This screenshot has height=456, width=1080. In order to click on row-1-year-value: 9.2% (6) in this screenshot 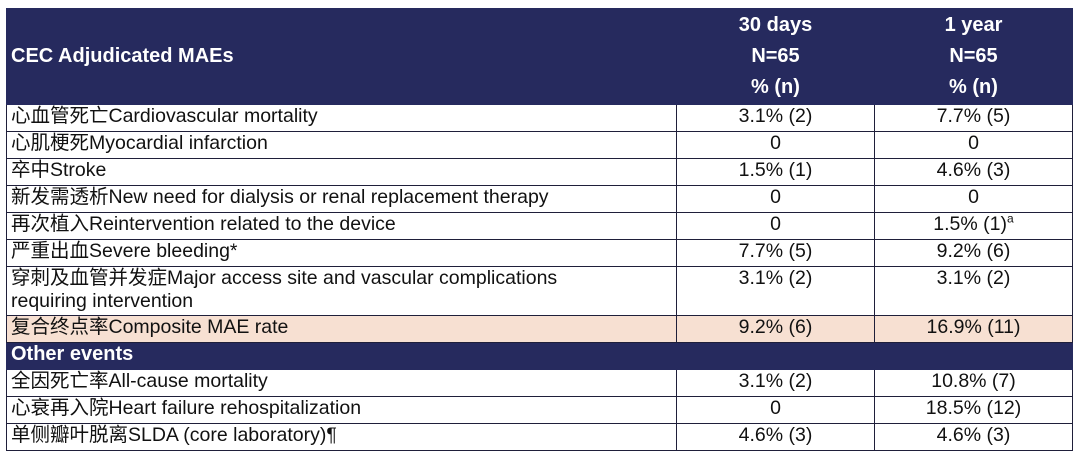, I will do `click(973, 253)`.